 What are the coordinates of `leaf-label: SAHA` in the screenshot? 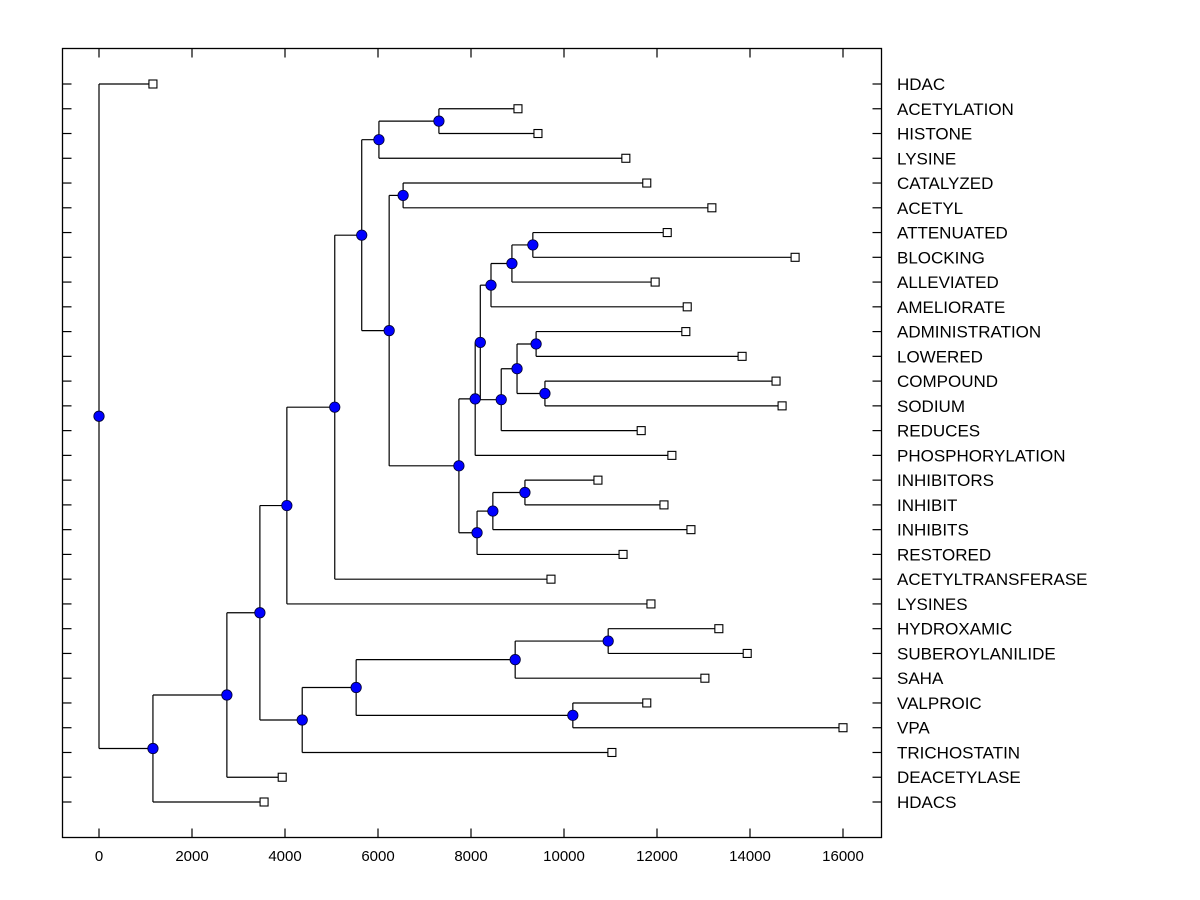 It's located at (920, 678).